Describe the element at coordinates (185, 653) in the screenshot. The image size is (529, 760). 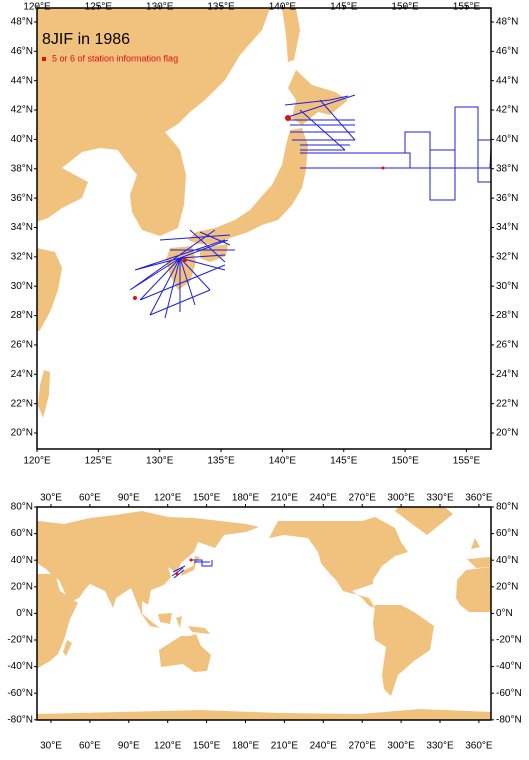
I see `australia` at that location.